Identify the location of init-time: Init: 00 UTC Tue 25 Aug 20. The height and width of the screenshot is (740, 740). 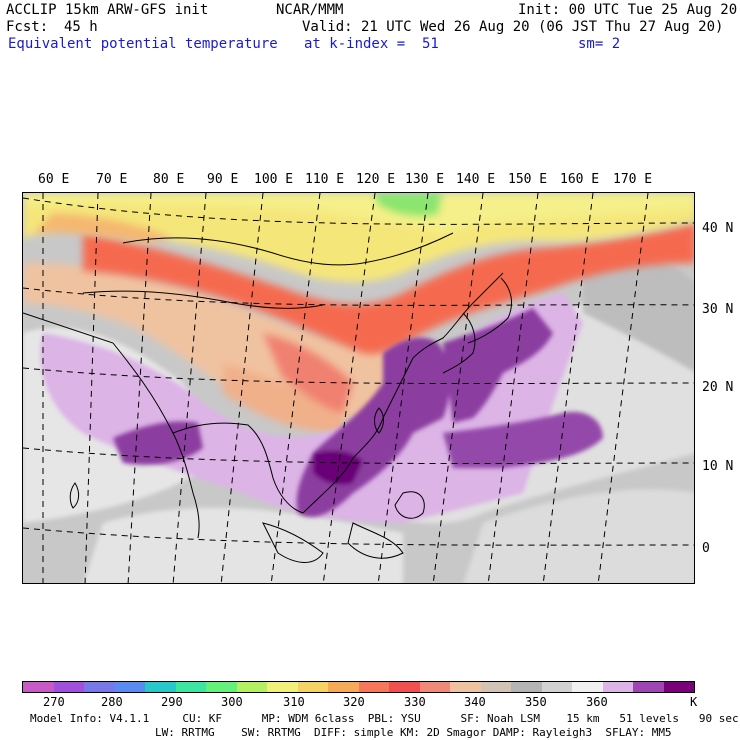
(628, 10).